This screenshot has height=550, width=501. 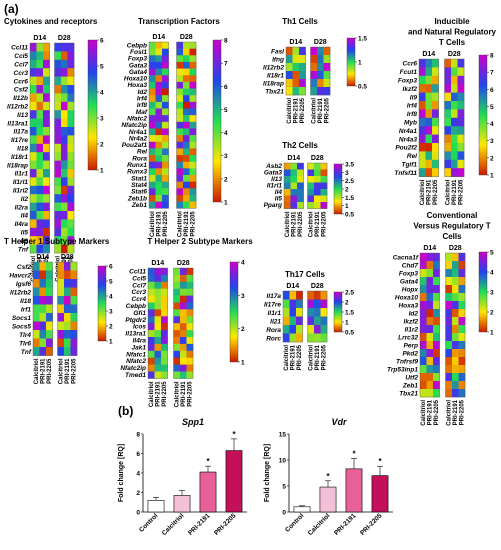 I want to click on heatmap-title: Transcription Factors, so click(x=179, y=21).